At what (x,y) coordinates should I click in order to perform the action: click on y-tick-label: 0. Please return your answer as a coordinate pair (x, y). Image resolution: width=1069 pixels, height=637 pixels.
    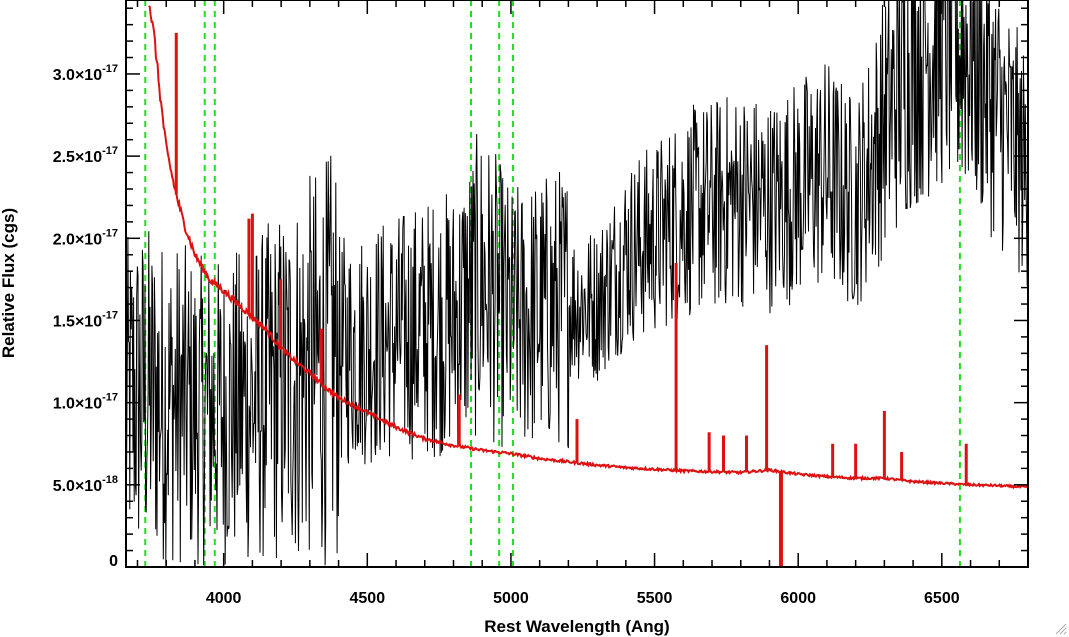
    Looking at the image, I should click on (113, 561).